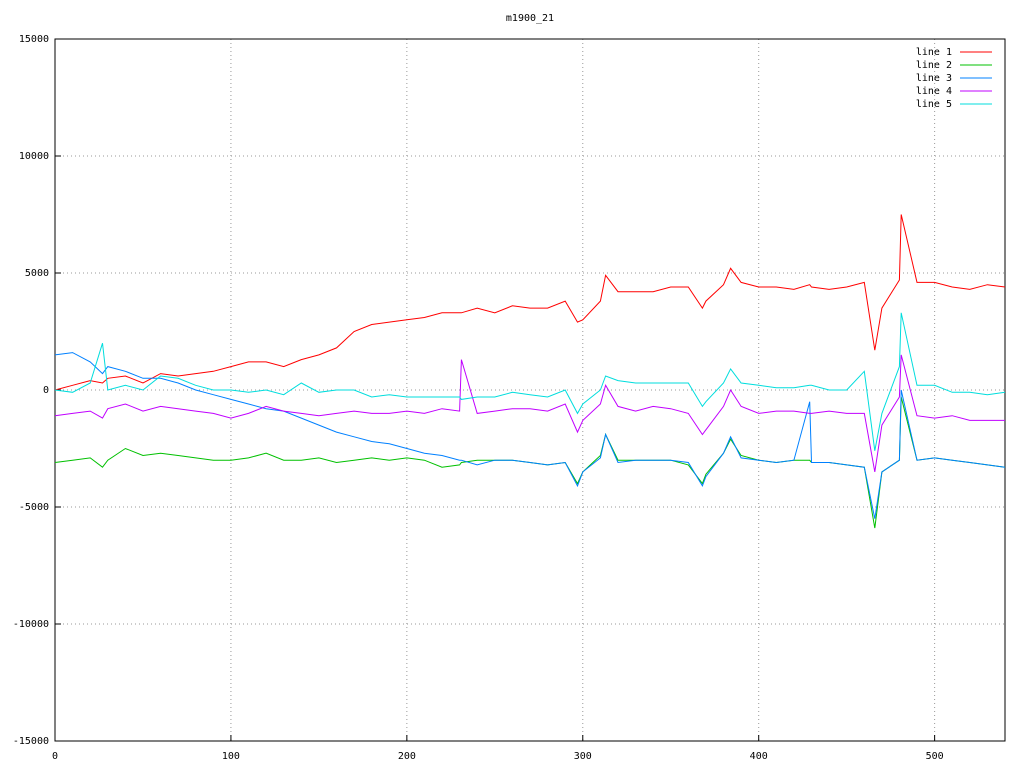  What do you see at coordinates (34, 507) in the screenshot?
I see `y-tick-label: -5000` at bounding box center [34, 507].